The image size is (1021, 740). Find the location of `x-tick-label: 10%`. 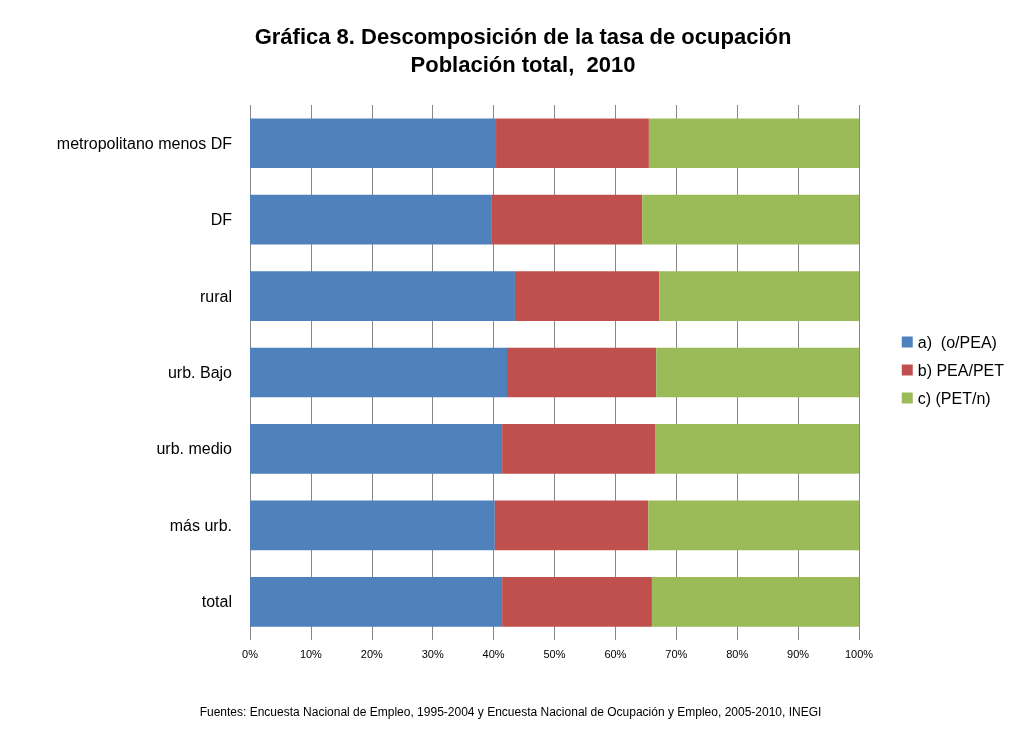

x-tick-label: 10% is located at coordinates (311, 653).